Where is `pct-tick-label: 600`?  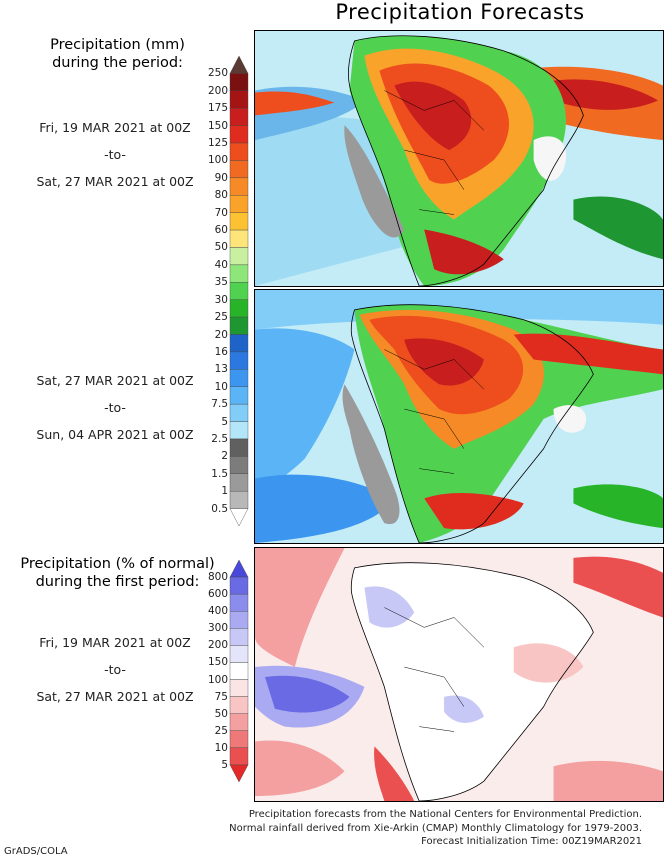
pct-tick-label: 600 is located at coordinates (217, 594).